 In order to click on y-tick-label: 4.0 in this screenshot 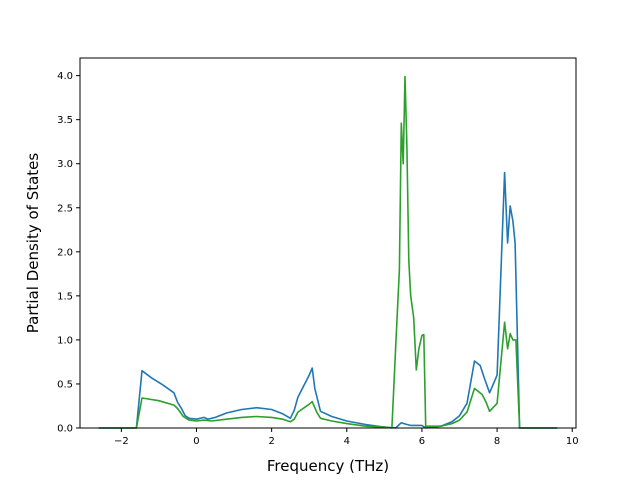, I will do `click(65, 76)`.